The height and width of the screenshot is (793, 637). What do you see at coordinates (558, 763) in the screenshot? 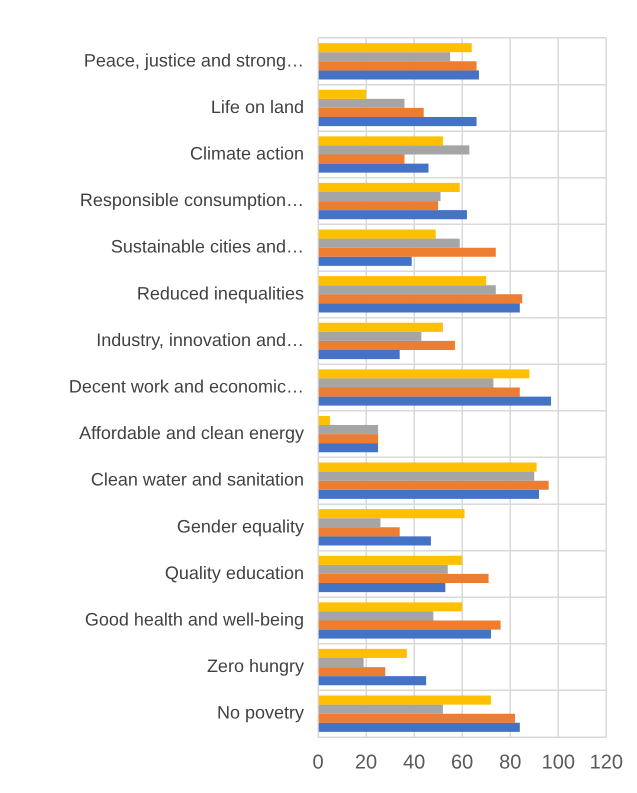
I see `x-tick-label: 100` at bounding box center [558, 763].